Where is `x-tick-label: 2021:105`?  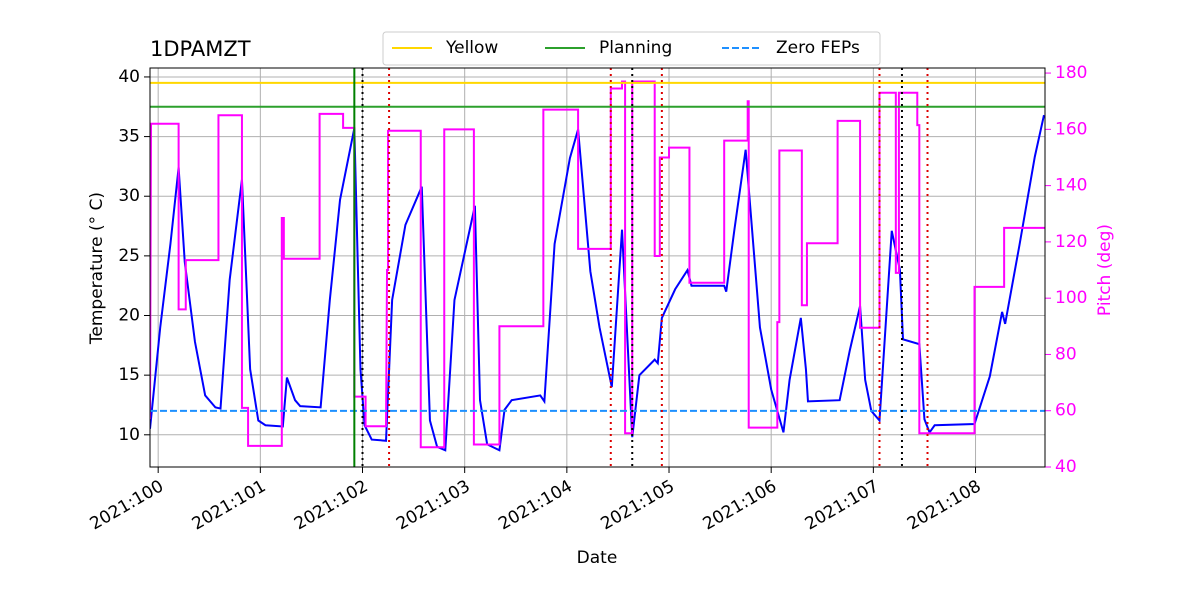 x-tick-label: 2021:105 is located at coordinates (637, 505).